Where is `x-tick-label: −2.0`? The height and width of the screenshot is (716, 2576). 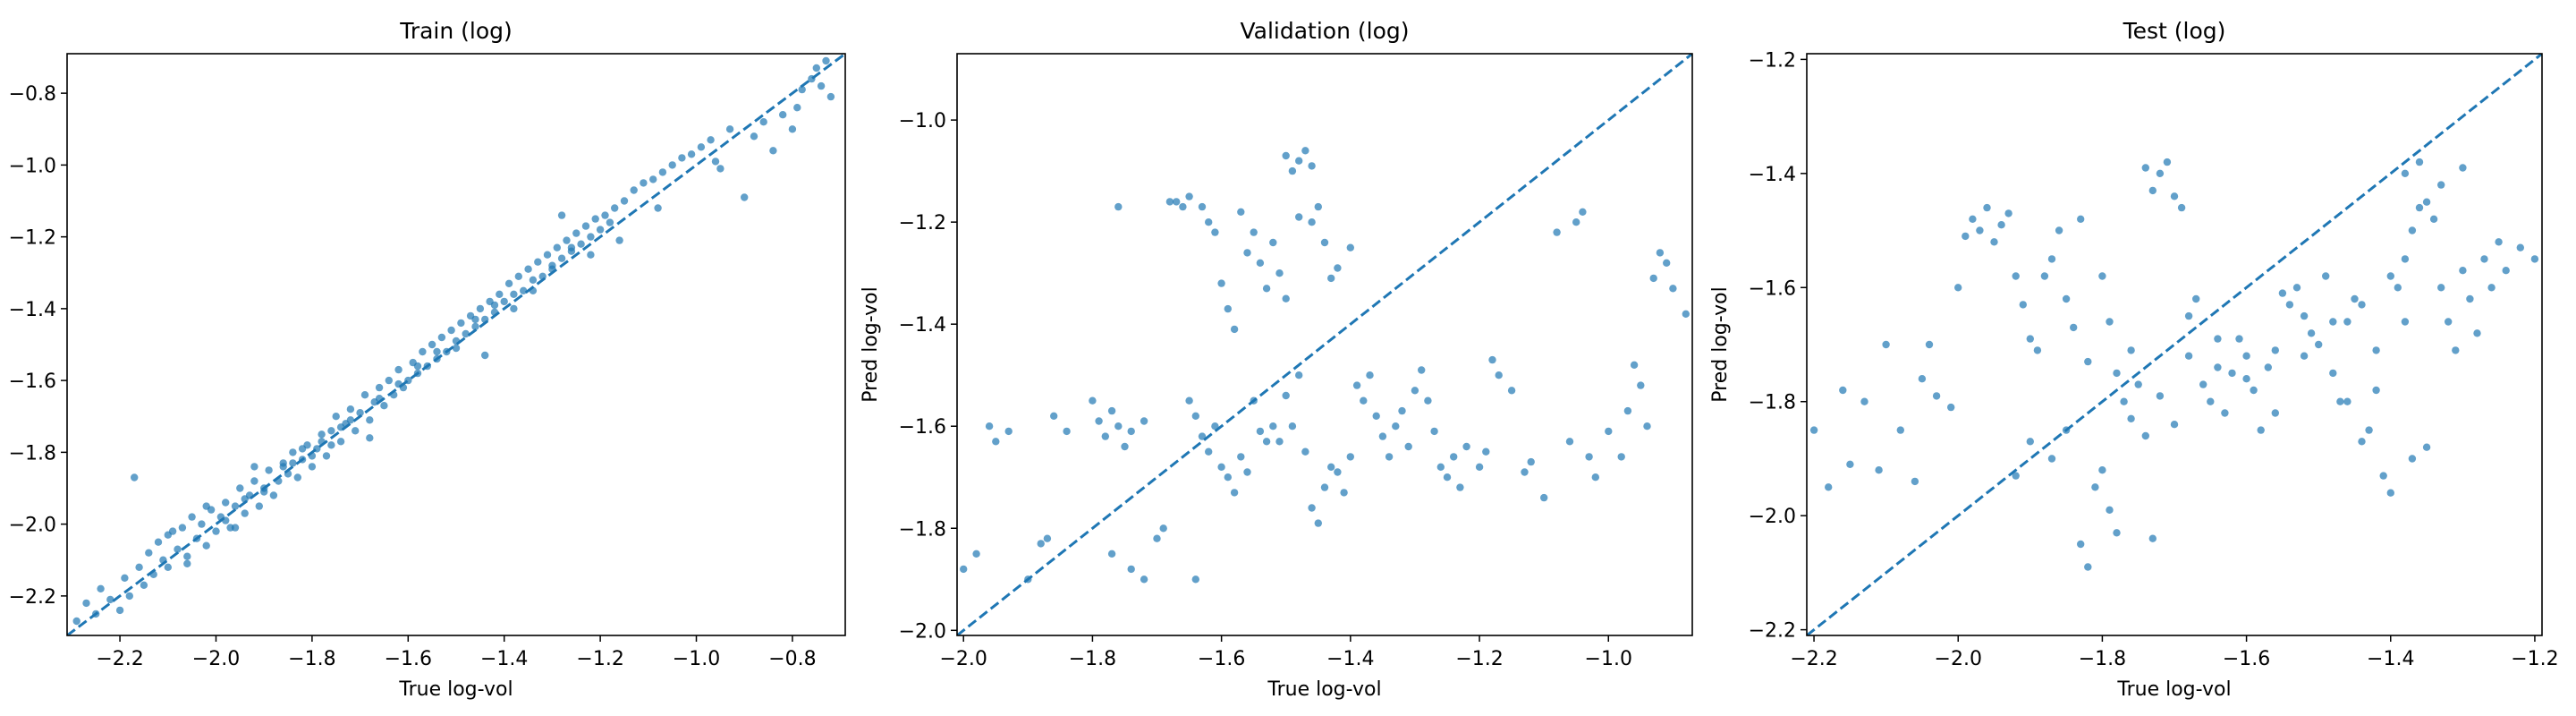
x-tick-label: −2.0 is located at coordinates (963, 659).